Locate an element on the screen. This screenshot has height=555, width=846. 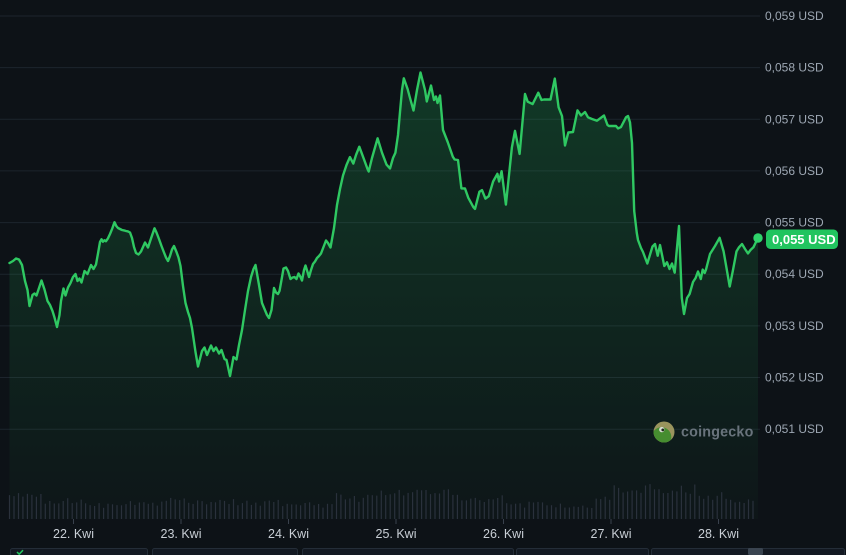
svg-text: 0,058 USD is located at coordinates (794, 68).